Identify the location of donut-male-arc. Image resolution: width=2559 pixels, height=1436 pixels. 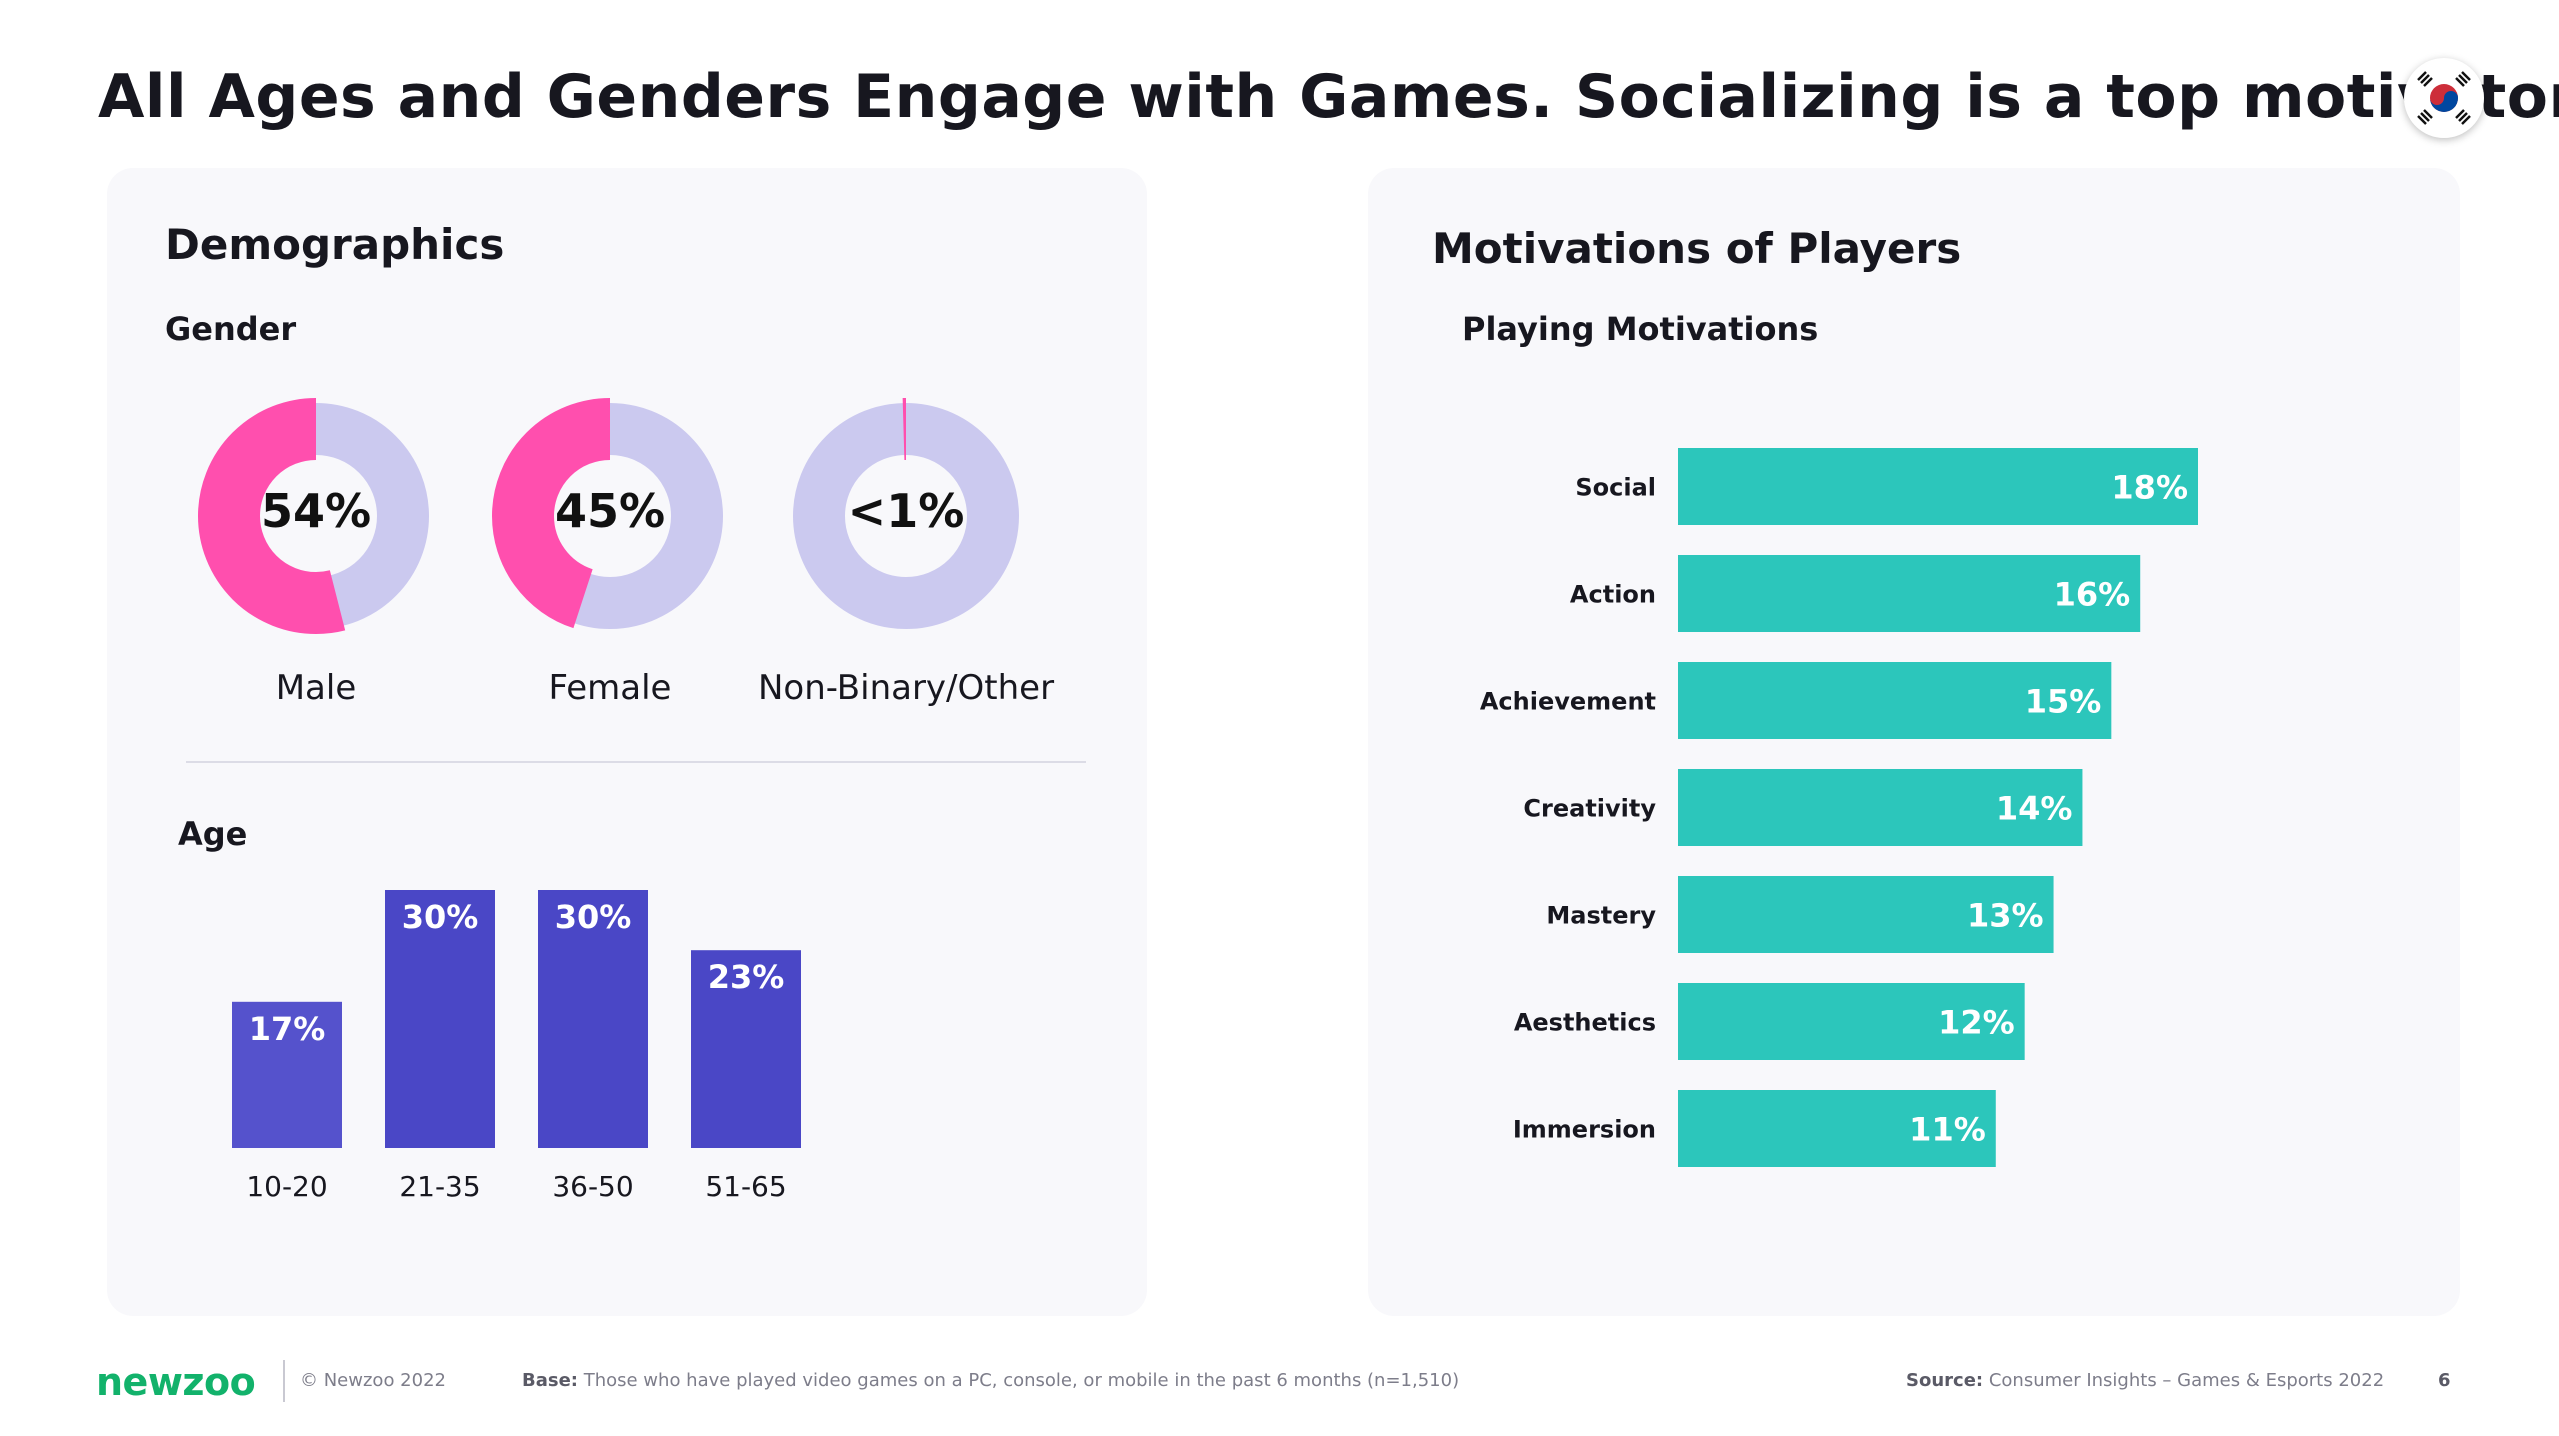
(316, 516).